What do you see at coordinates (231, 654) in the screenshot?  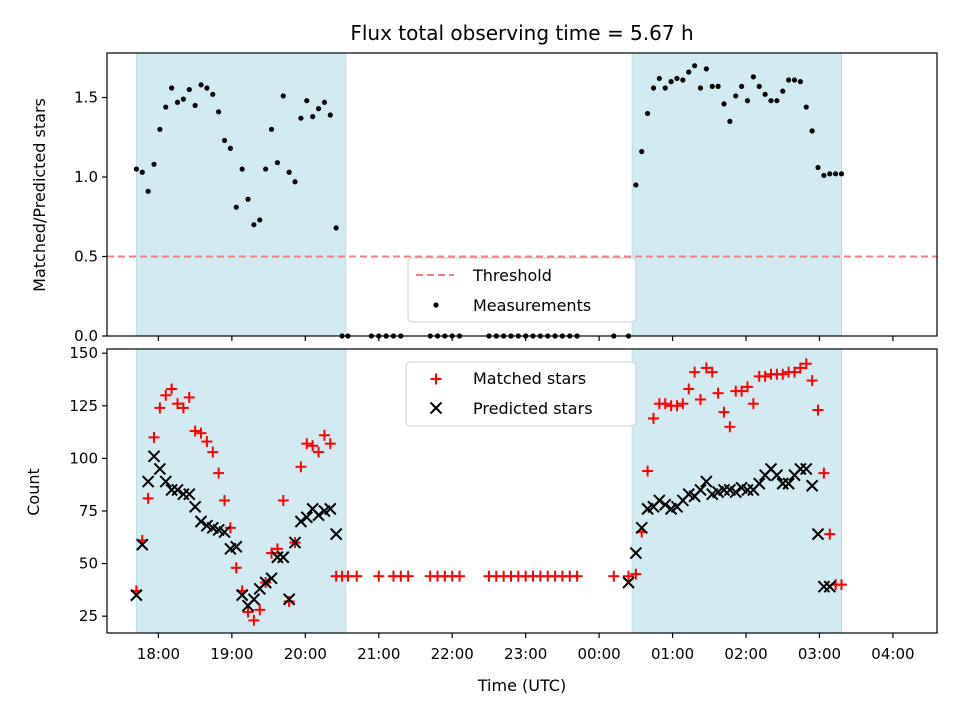 I see `count-x-tick-label: 19:00` at bounding box center [231, 654].